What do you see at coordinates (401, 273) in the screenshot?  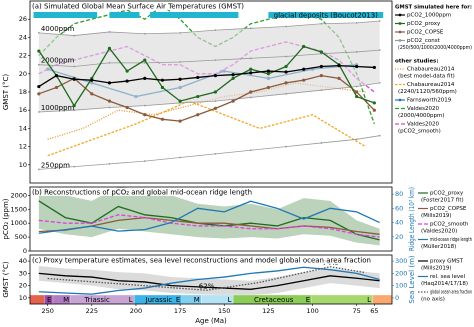 I see `y2-tick-label: 200` at bounding box center [401, 273].